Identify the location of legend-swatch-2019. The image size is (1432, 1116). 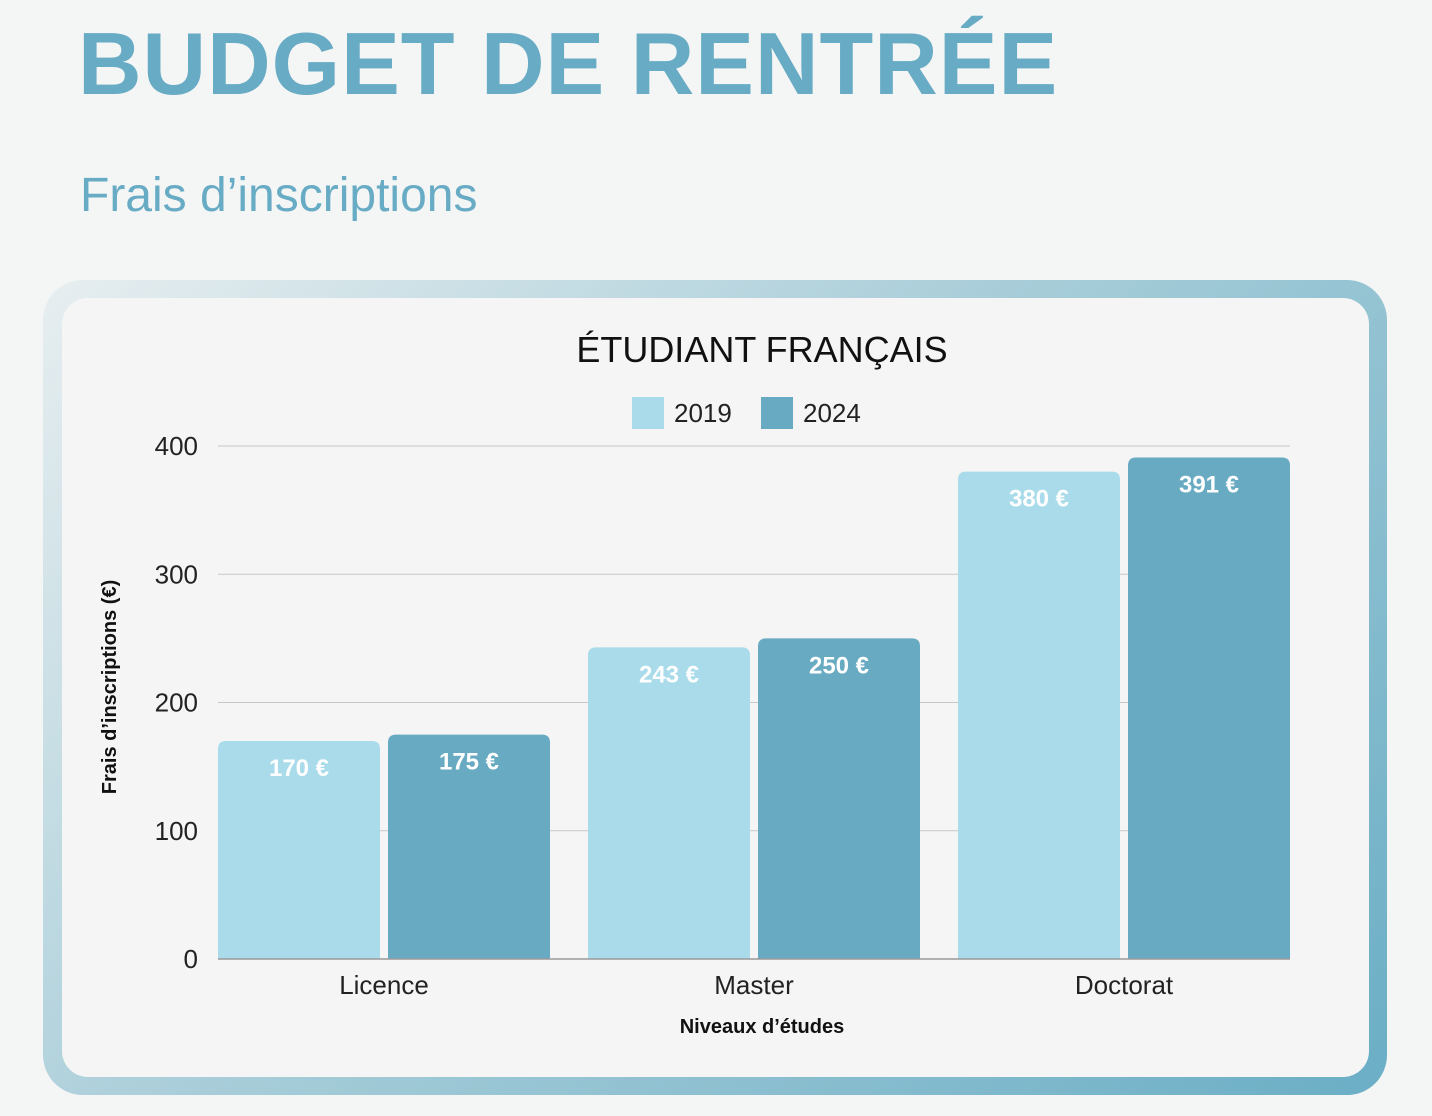
(648, 413).